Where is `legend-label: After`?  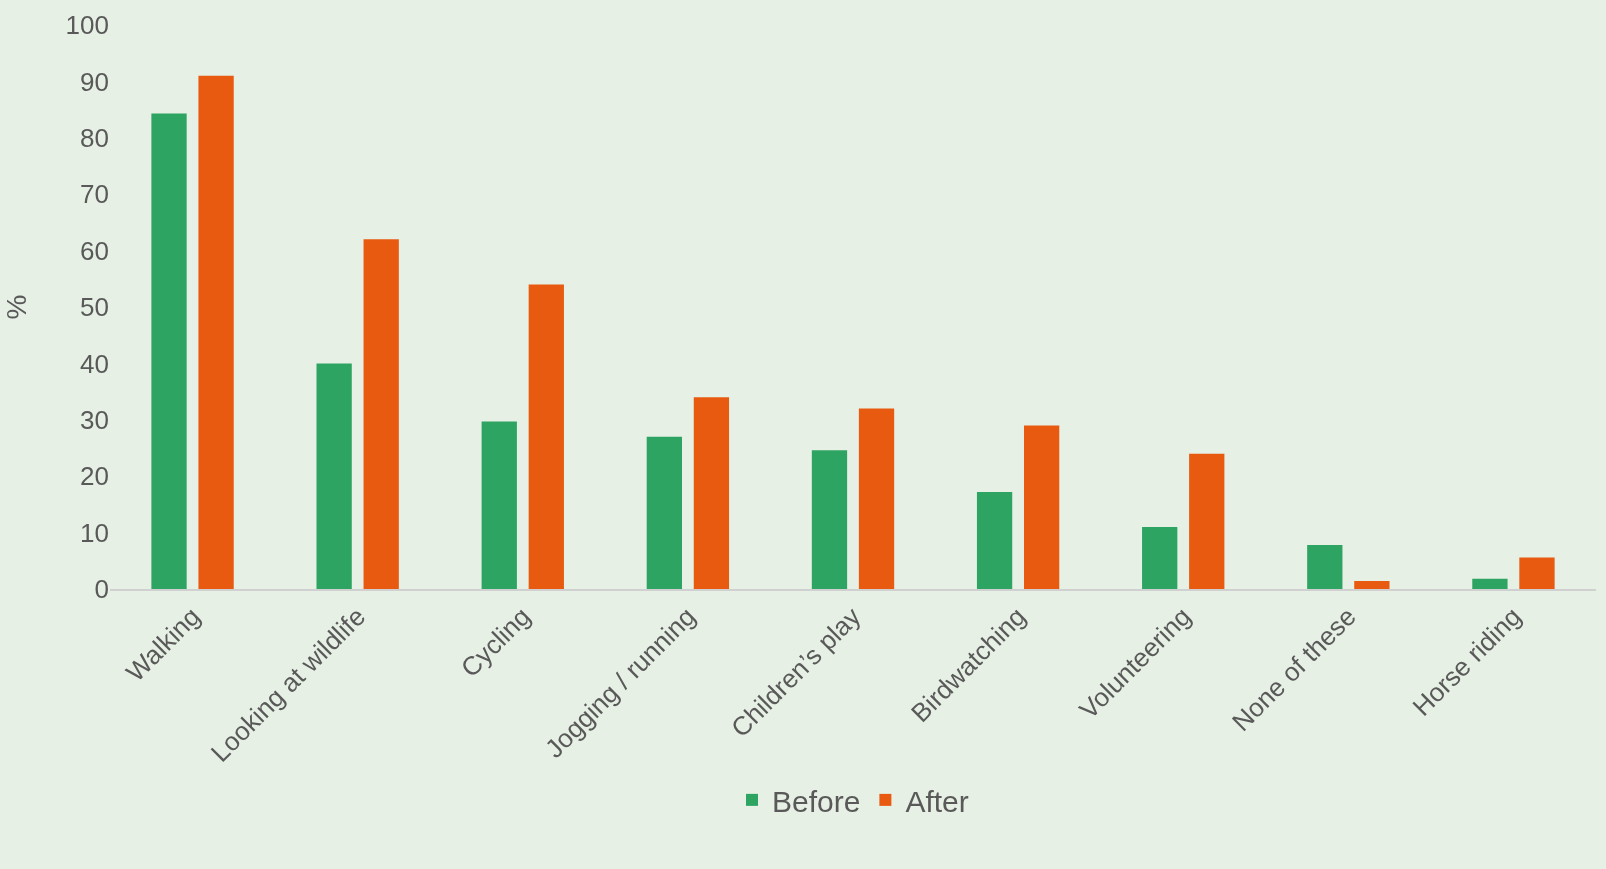 legend-label: After is located at coordinates (937, 801).